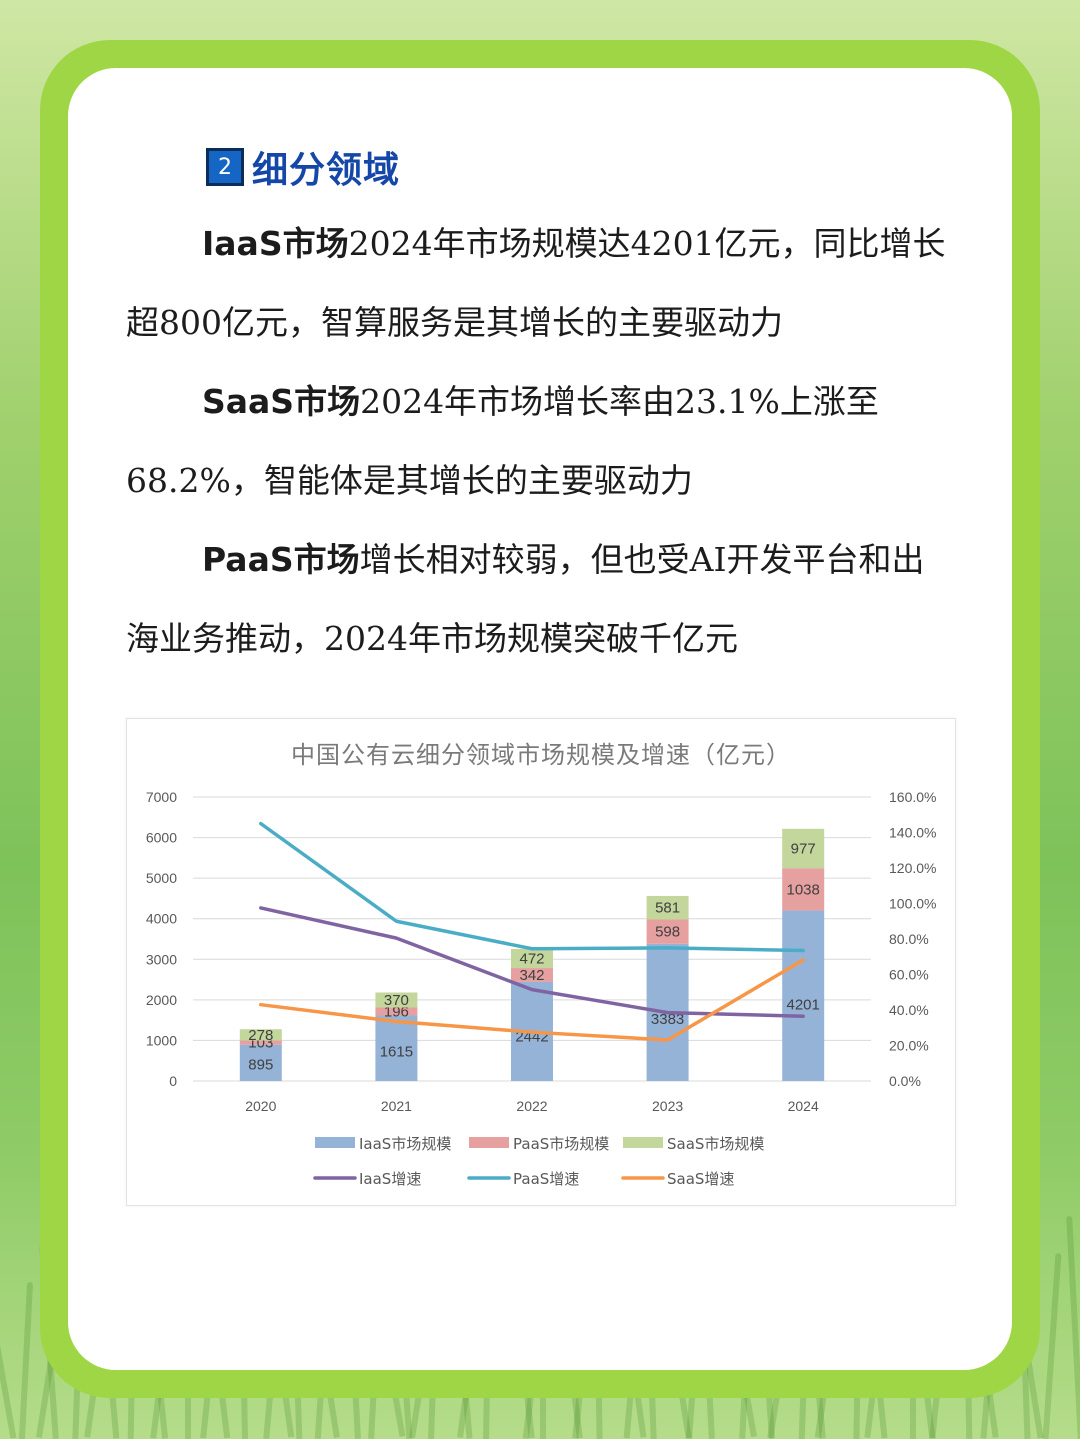  What do you see at coordinates (909, 975) in the screenshot?
I see `y2-tick-label: 60.0%` at bounding box center [909, 975].